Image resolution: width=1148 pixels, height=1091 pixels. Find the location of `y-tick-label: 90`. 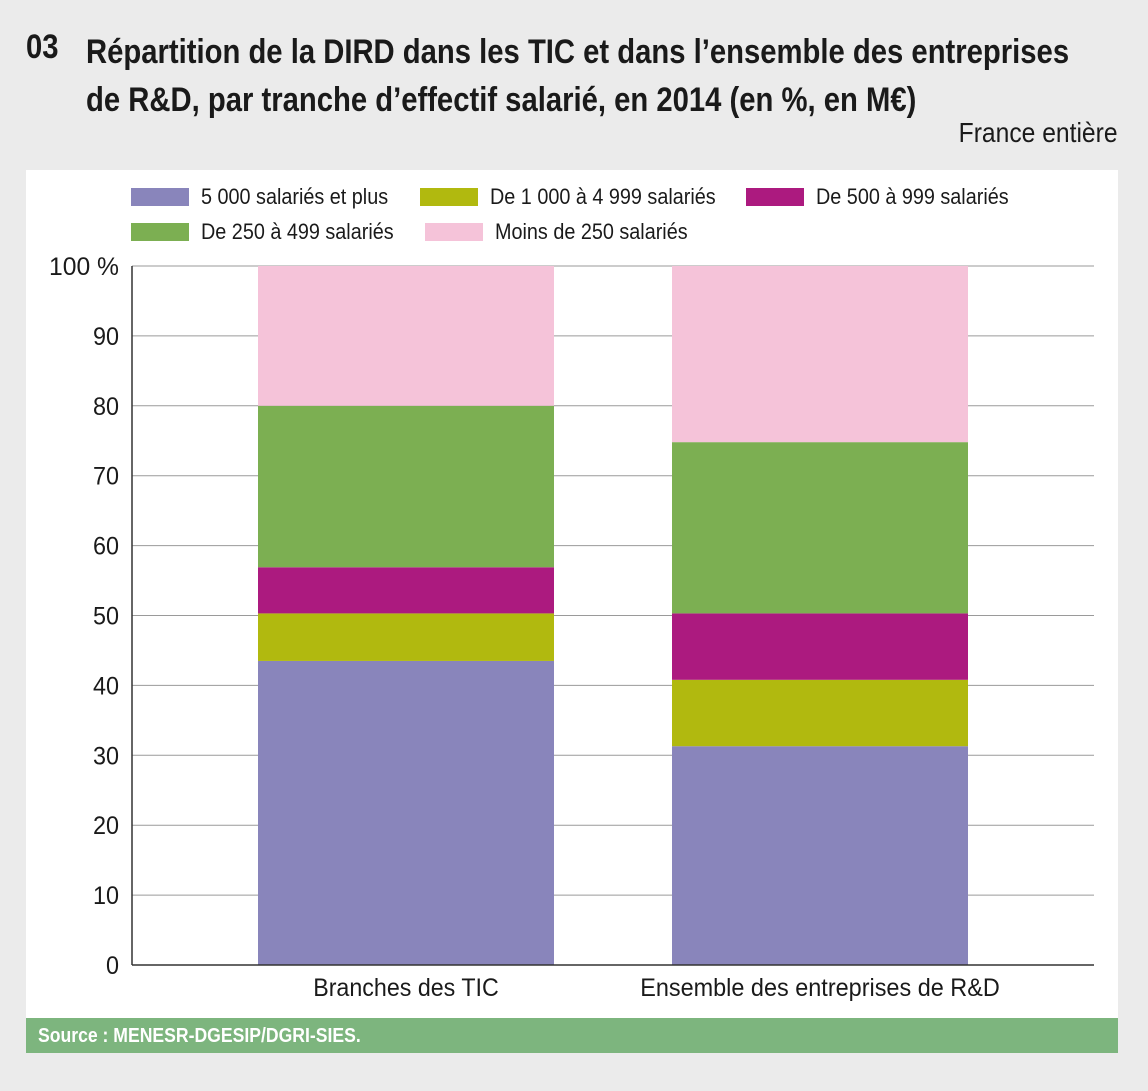

y-tick-label: 90 is located at coordinates (106, 337).